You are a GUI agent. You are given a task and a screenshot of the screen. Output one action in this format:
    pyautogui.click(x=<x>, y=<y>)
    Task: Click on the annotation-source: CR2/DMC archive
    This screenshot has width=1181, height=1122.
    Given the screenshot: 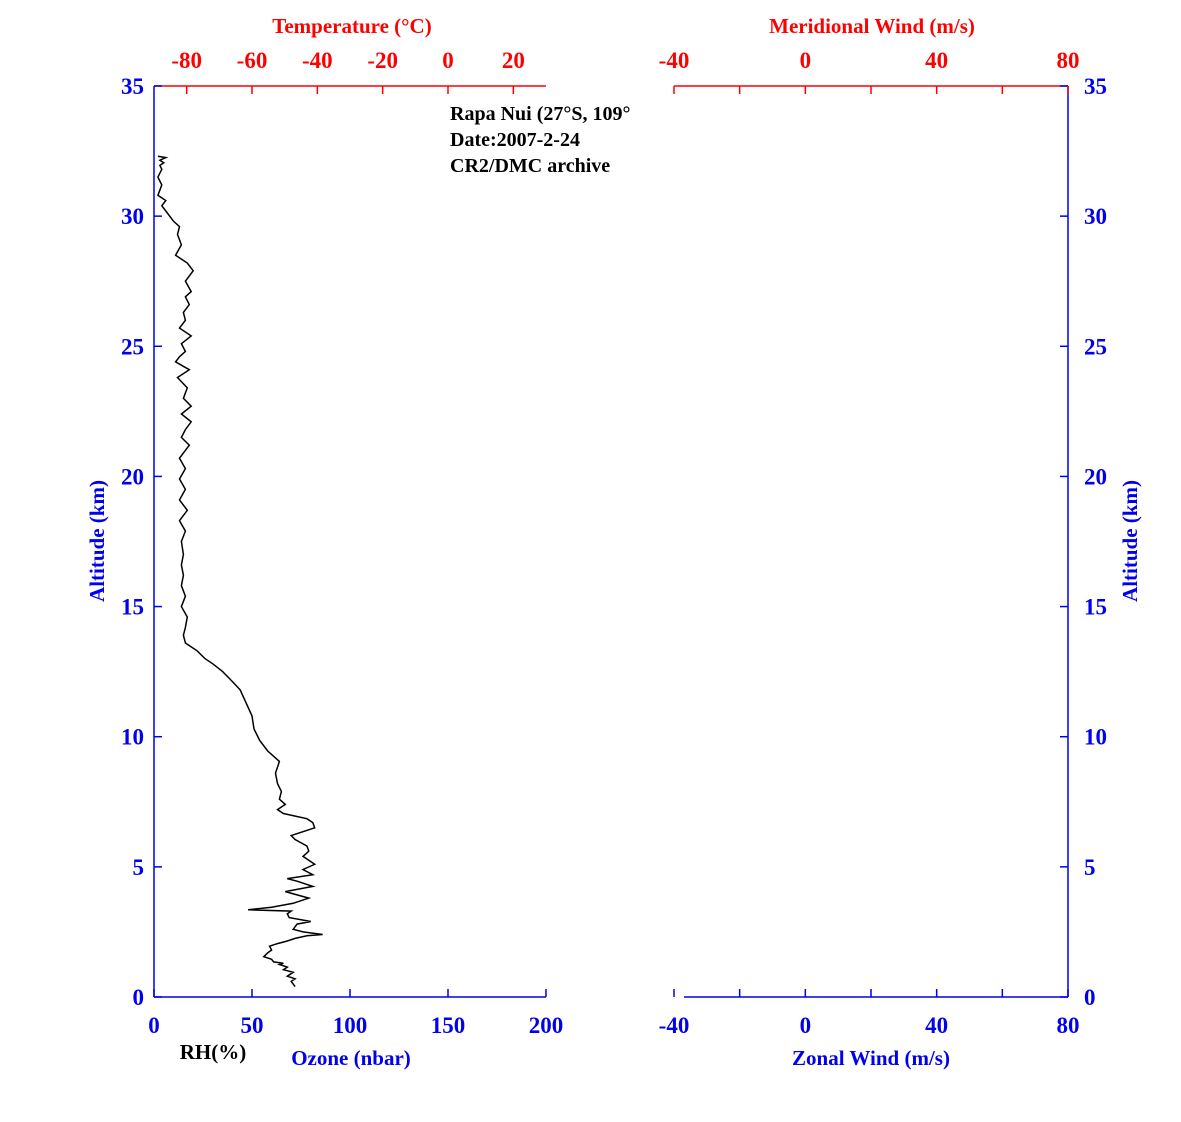 What is the action you would take?
    pyautogui.click(x=530, y=166)
    